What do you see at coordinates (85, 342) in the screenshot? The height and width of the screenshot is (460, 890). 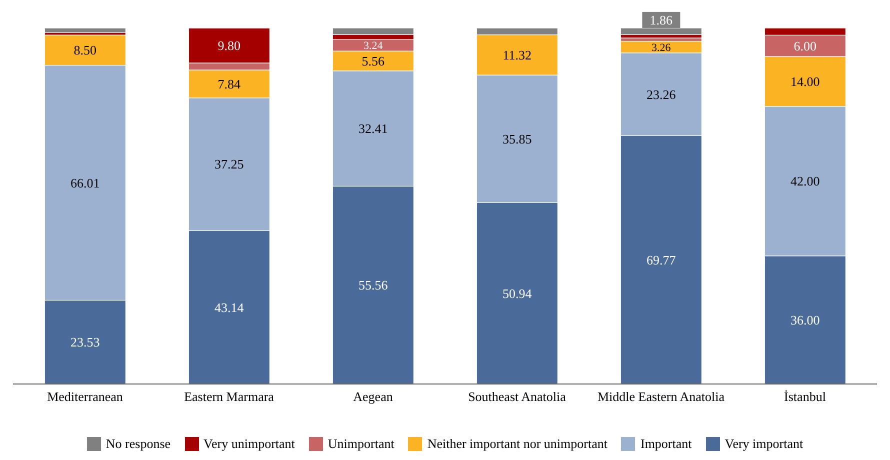 I see `data-label: 23.53` at bounding box center [85, 342].